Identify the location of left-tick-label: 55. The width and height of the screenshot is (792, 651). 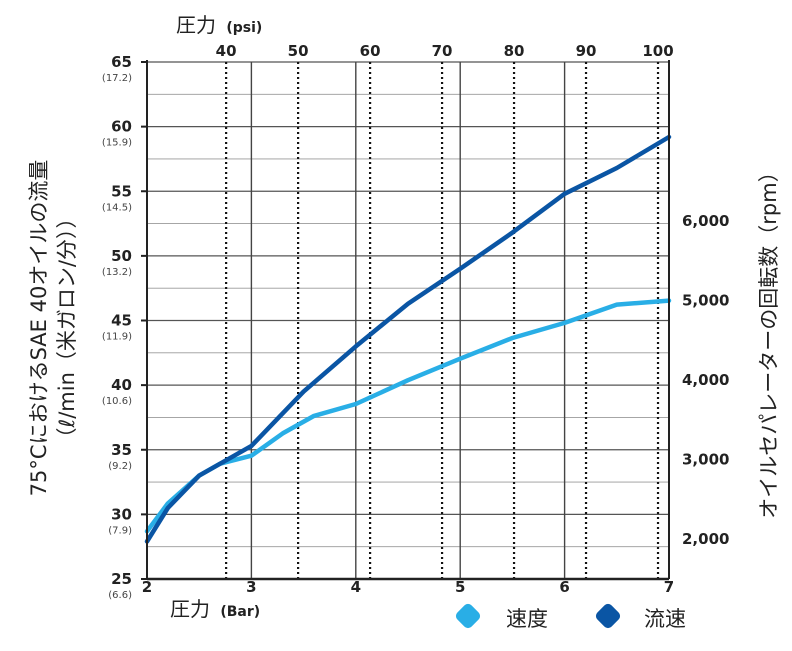
(121, 191).